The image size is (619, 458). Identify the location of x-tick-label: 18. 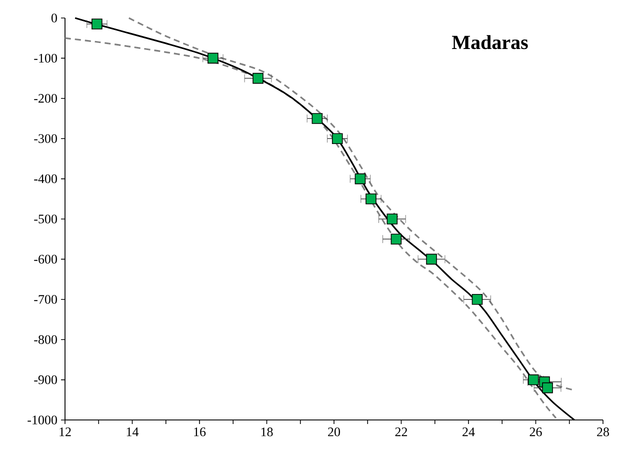
(267, 432).